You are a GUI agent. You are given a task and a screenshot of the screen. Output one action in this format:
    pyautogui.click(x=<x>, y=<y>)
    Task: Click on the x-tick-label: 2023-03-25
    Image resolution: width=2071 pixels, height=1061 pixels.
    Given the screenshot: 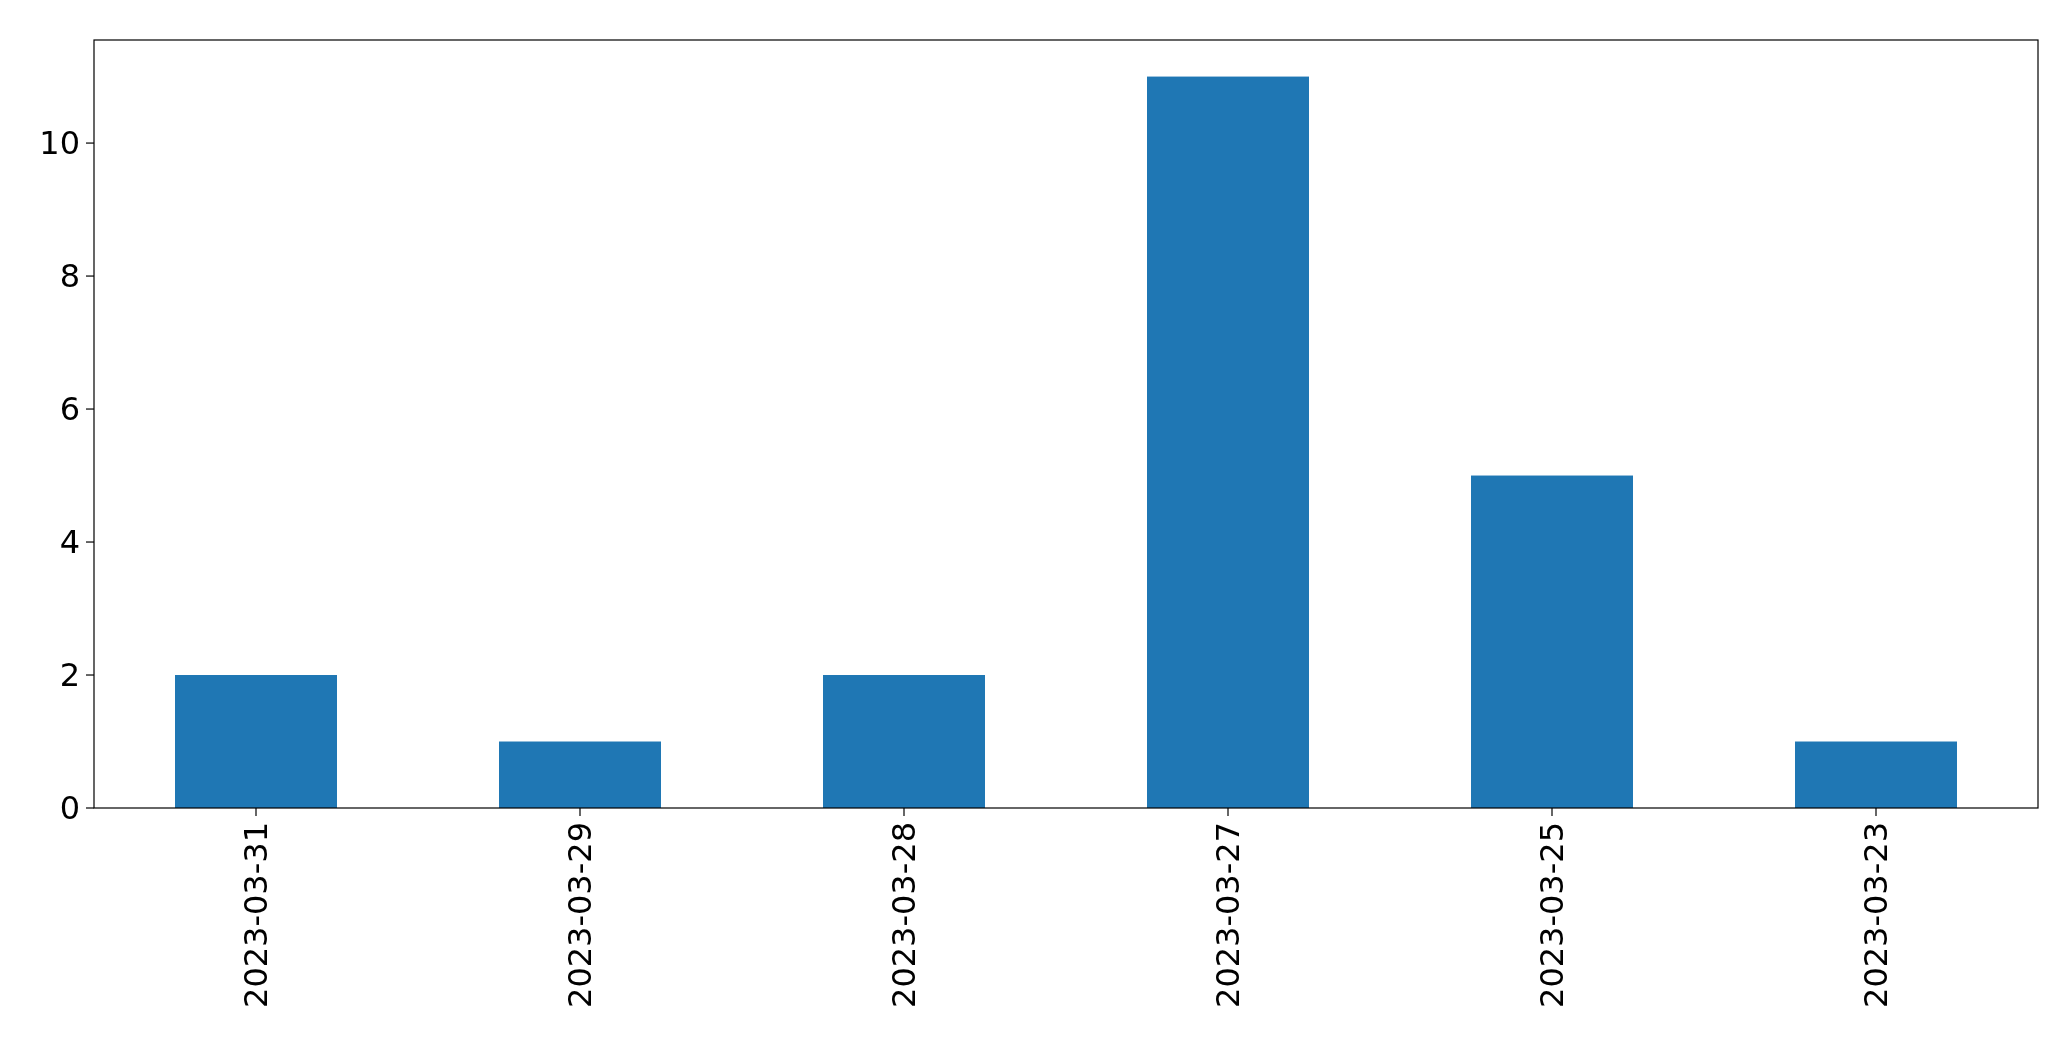 What is the action you would take?
    pyautogui.click(x=1552, y=915)
    